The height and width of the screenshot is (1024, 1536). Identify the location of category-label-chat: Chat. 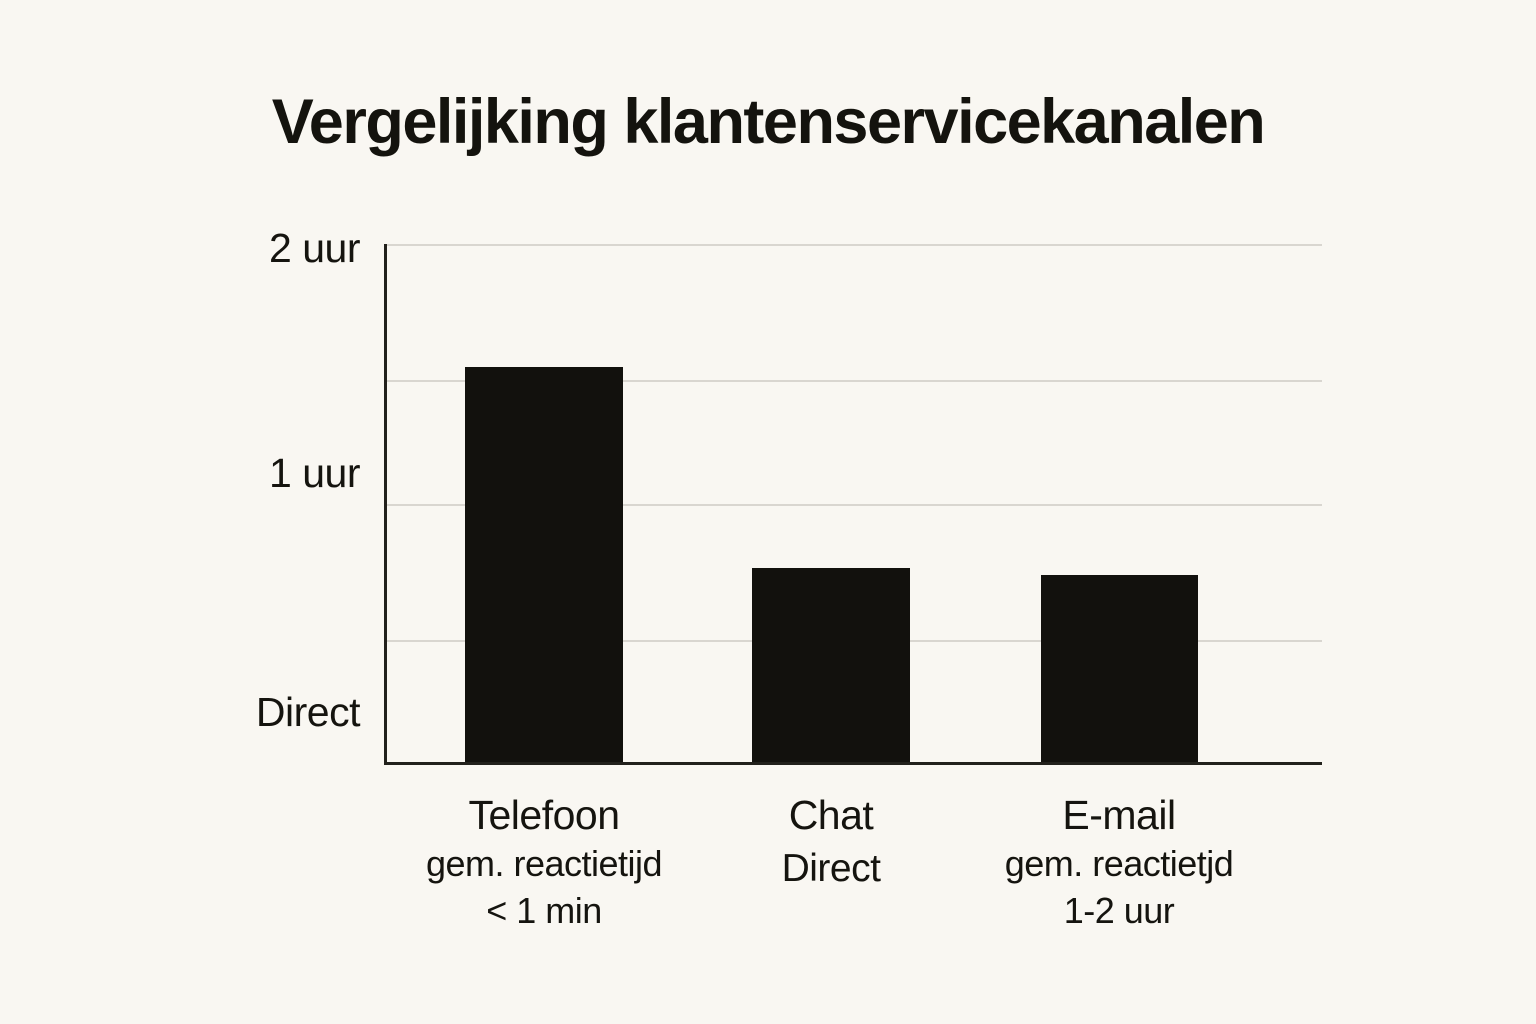
(831, 815).